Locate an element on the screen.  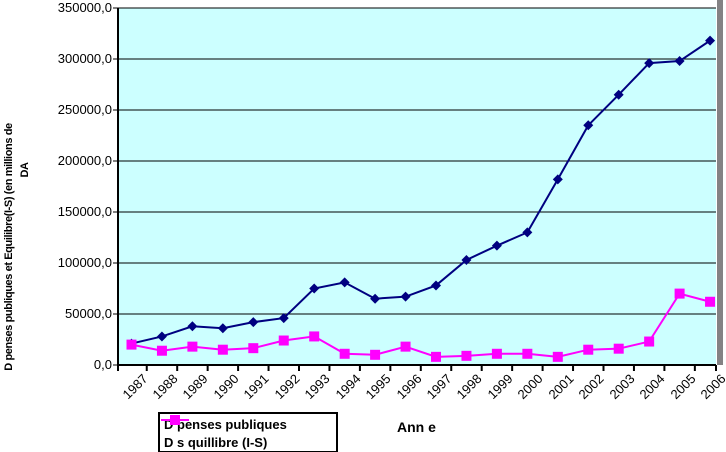
y-tick-label: 250000,0 is located at coordinates (84, 109).